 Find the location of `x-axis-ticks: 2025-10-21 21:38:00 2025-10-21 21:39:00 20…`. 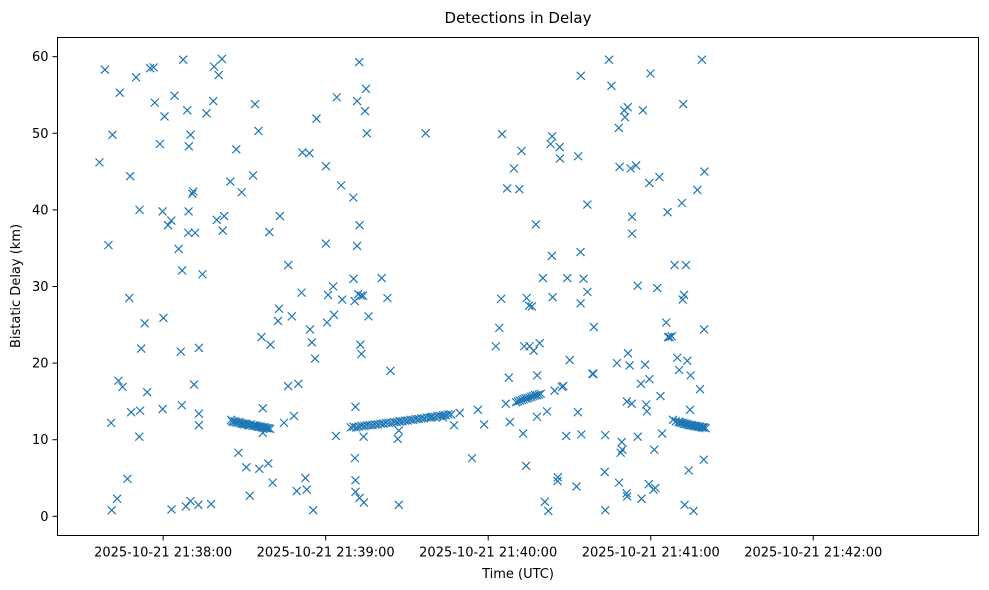

x-axis-ticks: 2025-10-21 21:38:00 2025-10-21 21:39:00 20… is located at coordinates (488, 548).